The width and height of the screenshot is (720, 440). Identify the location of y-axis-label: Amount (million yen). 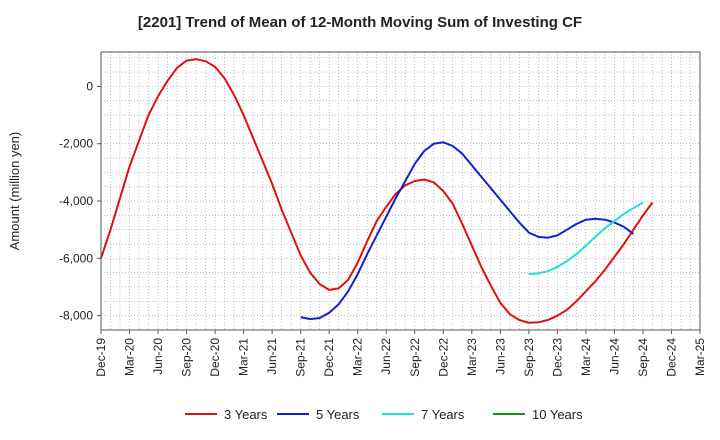
(14, 191).